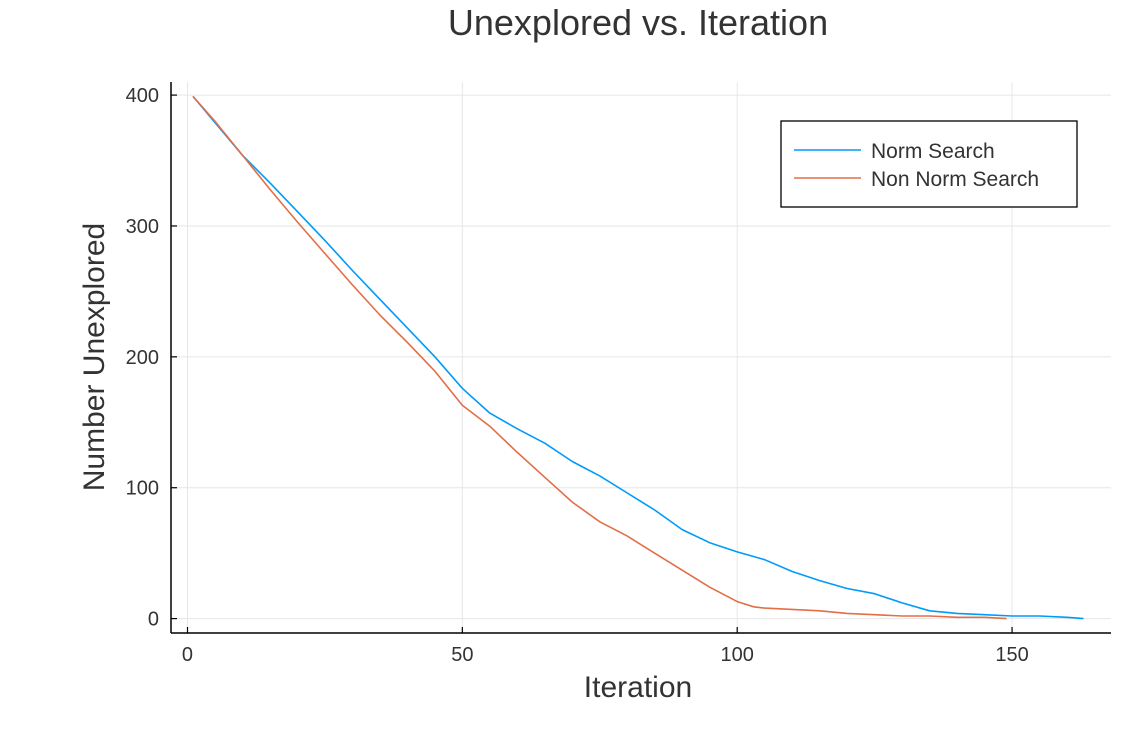  Describe the element at coordinates (94, 357) in the screenshot. I see `y-axis-label: Number Unexplored` at that location.